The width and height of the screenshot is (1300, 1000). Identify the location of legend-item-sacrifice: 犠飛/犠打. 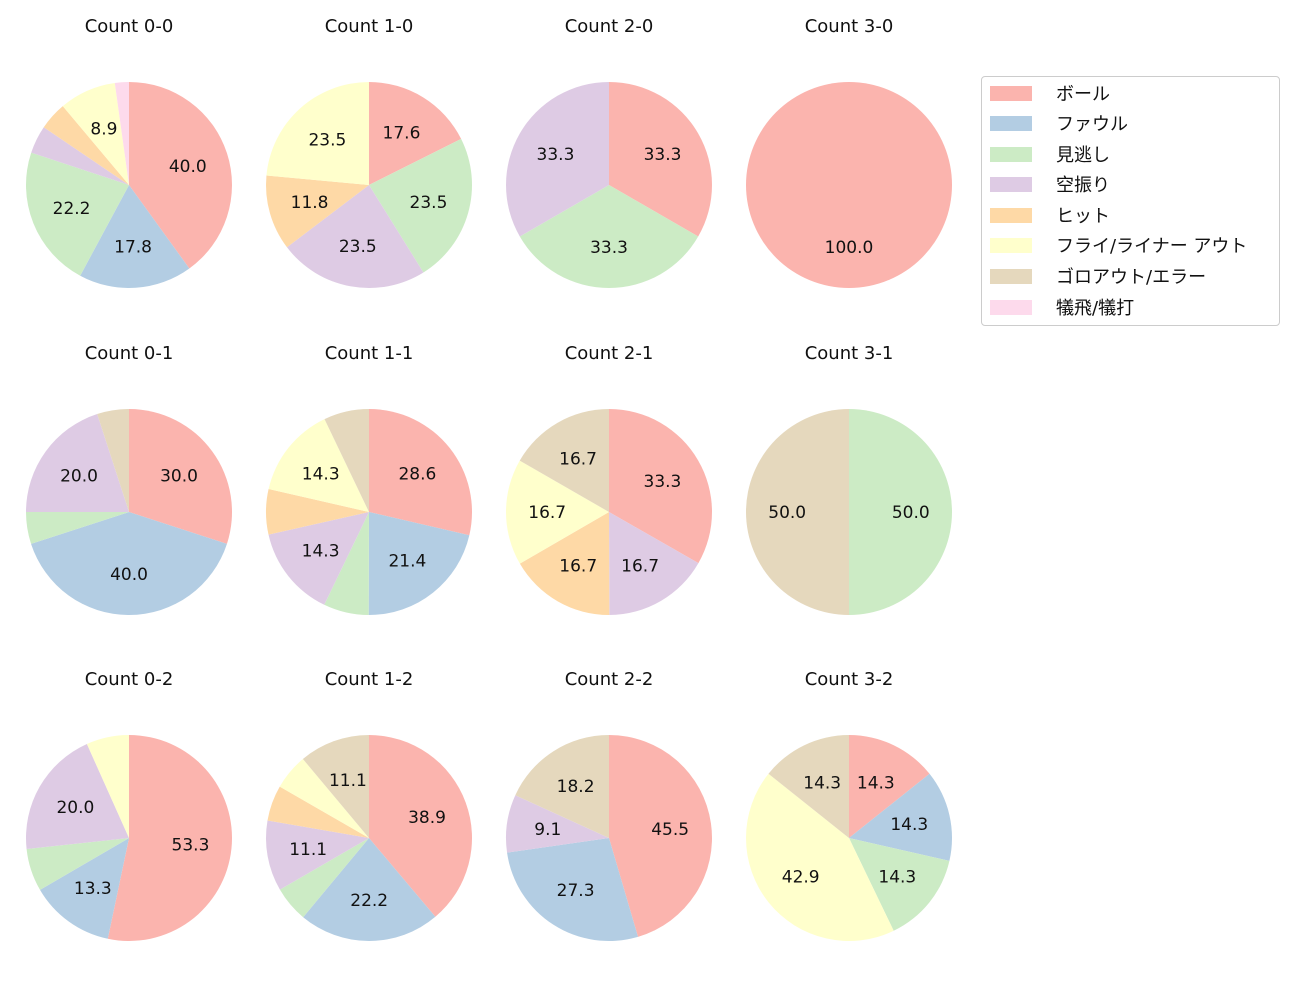
(1062, 307).